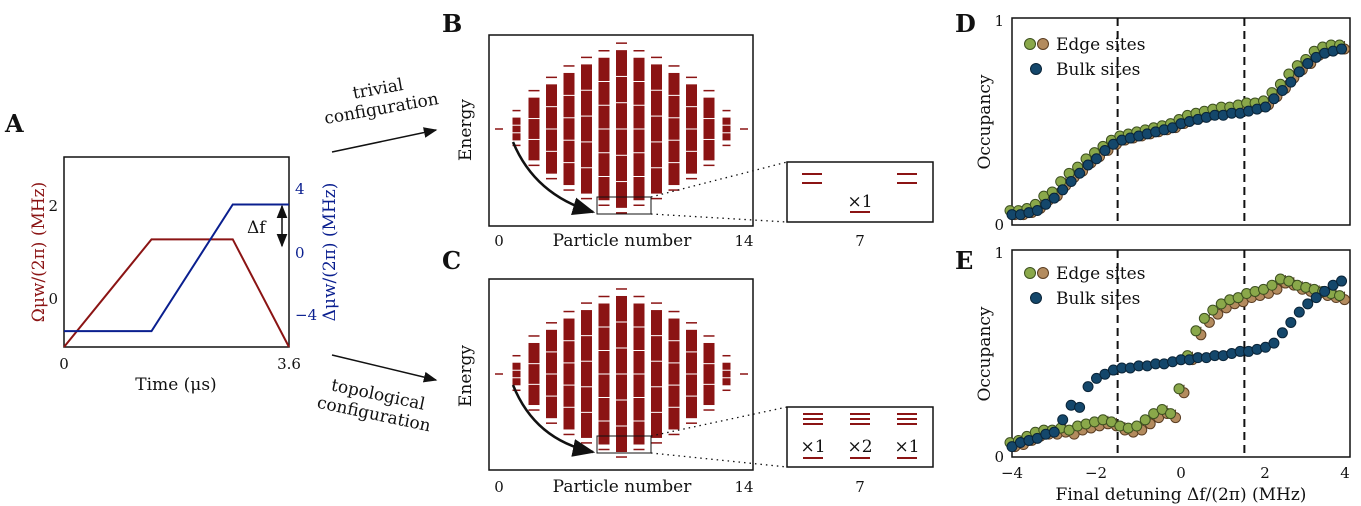 The width and height of the screenshot is (1361, 506). I want to click on e-x-tick-1: −2, so click(1096, 473).